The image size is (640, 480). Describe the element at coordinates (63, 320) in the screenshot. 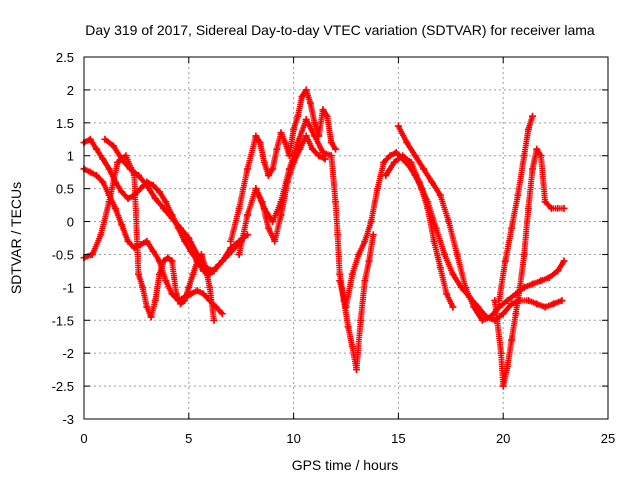

I see `y-tick-label: -1.5` at that location.